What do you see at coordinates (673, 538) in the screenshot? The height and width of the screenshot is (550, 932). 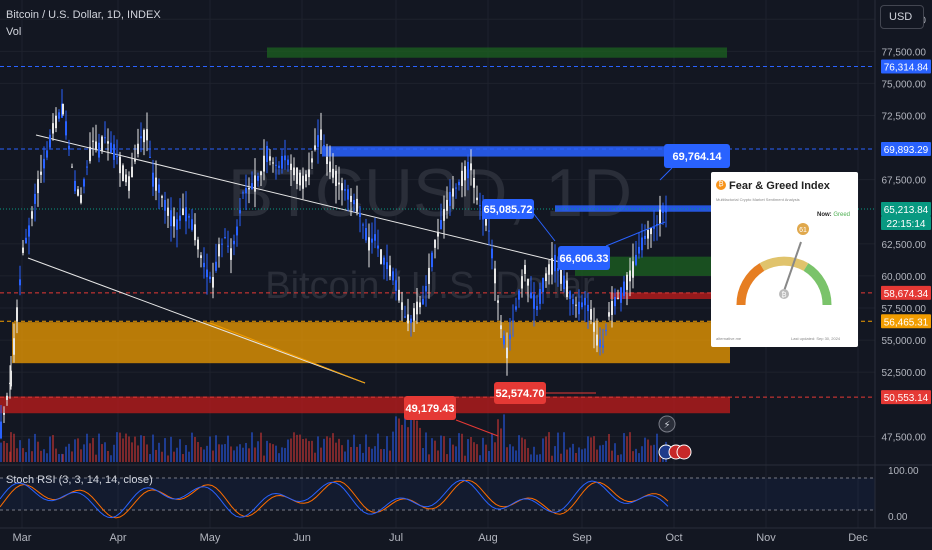 I see `time-tick-label: Oct` at bounding box center [673, 538].